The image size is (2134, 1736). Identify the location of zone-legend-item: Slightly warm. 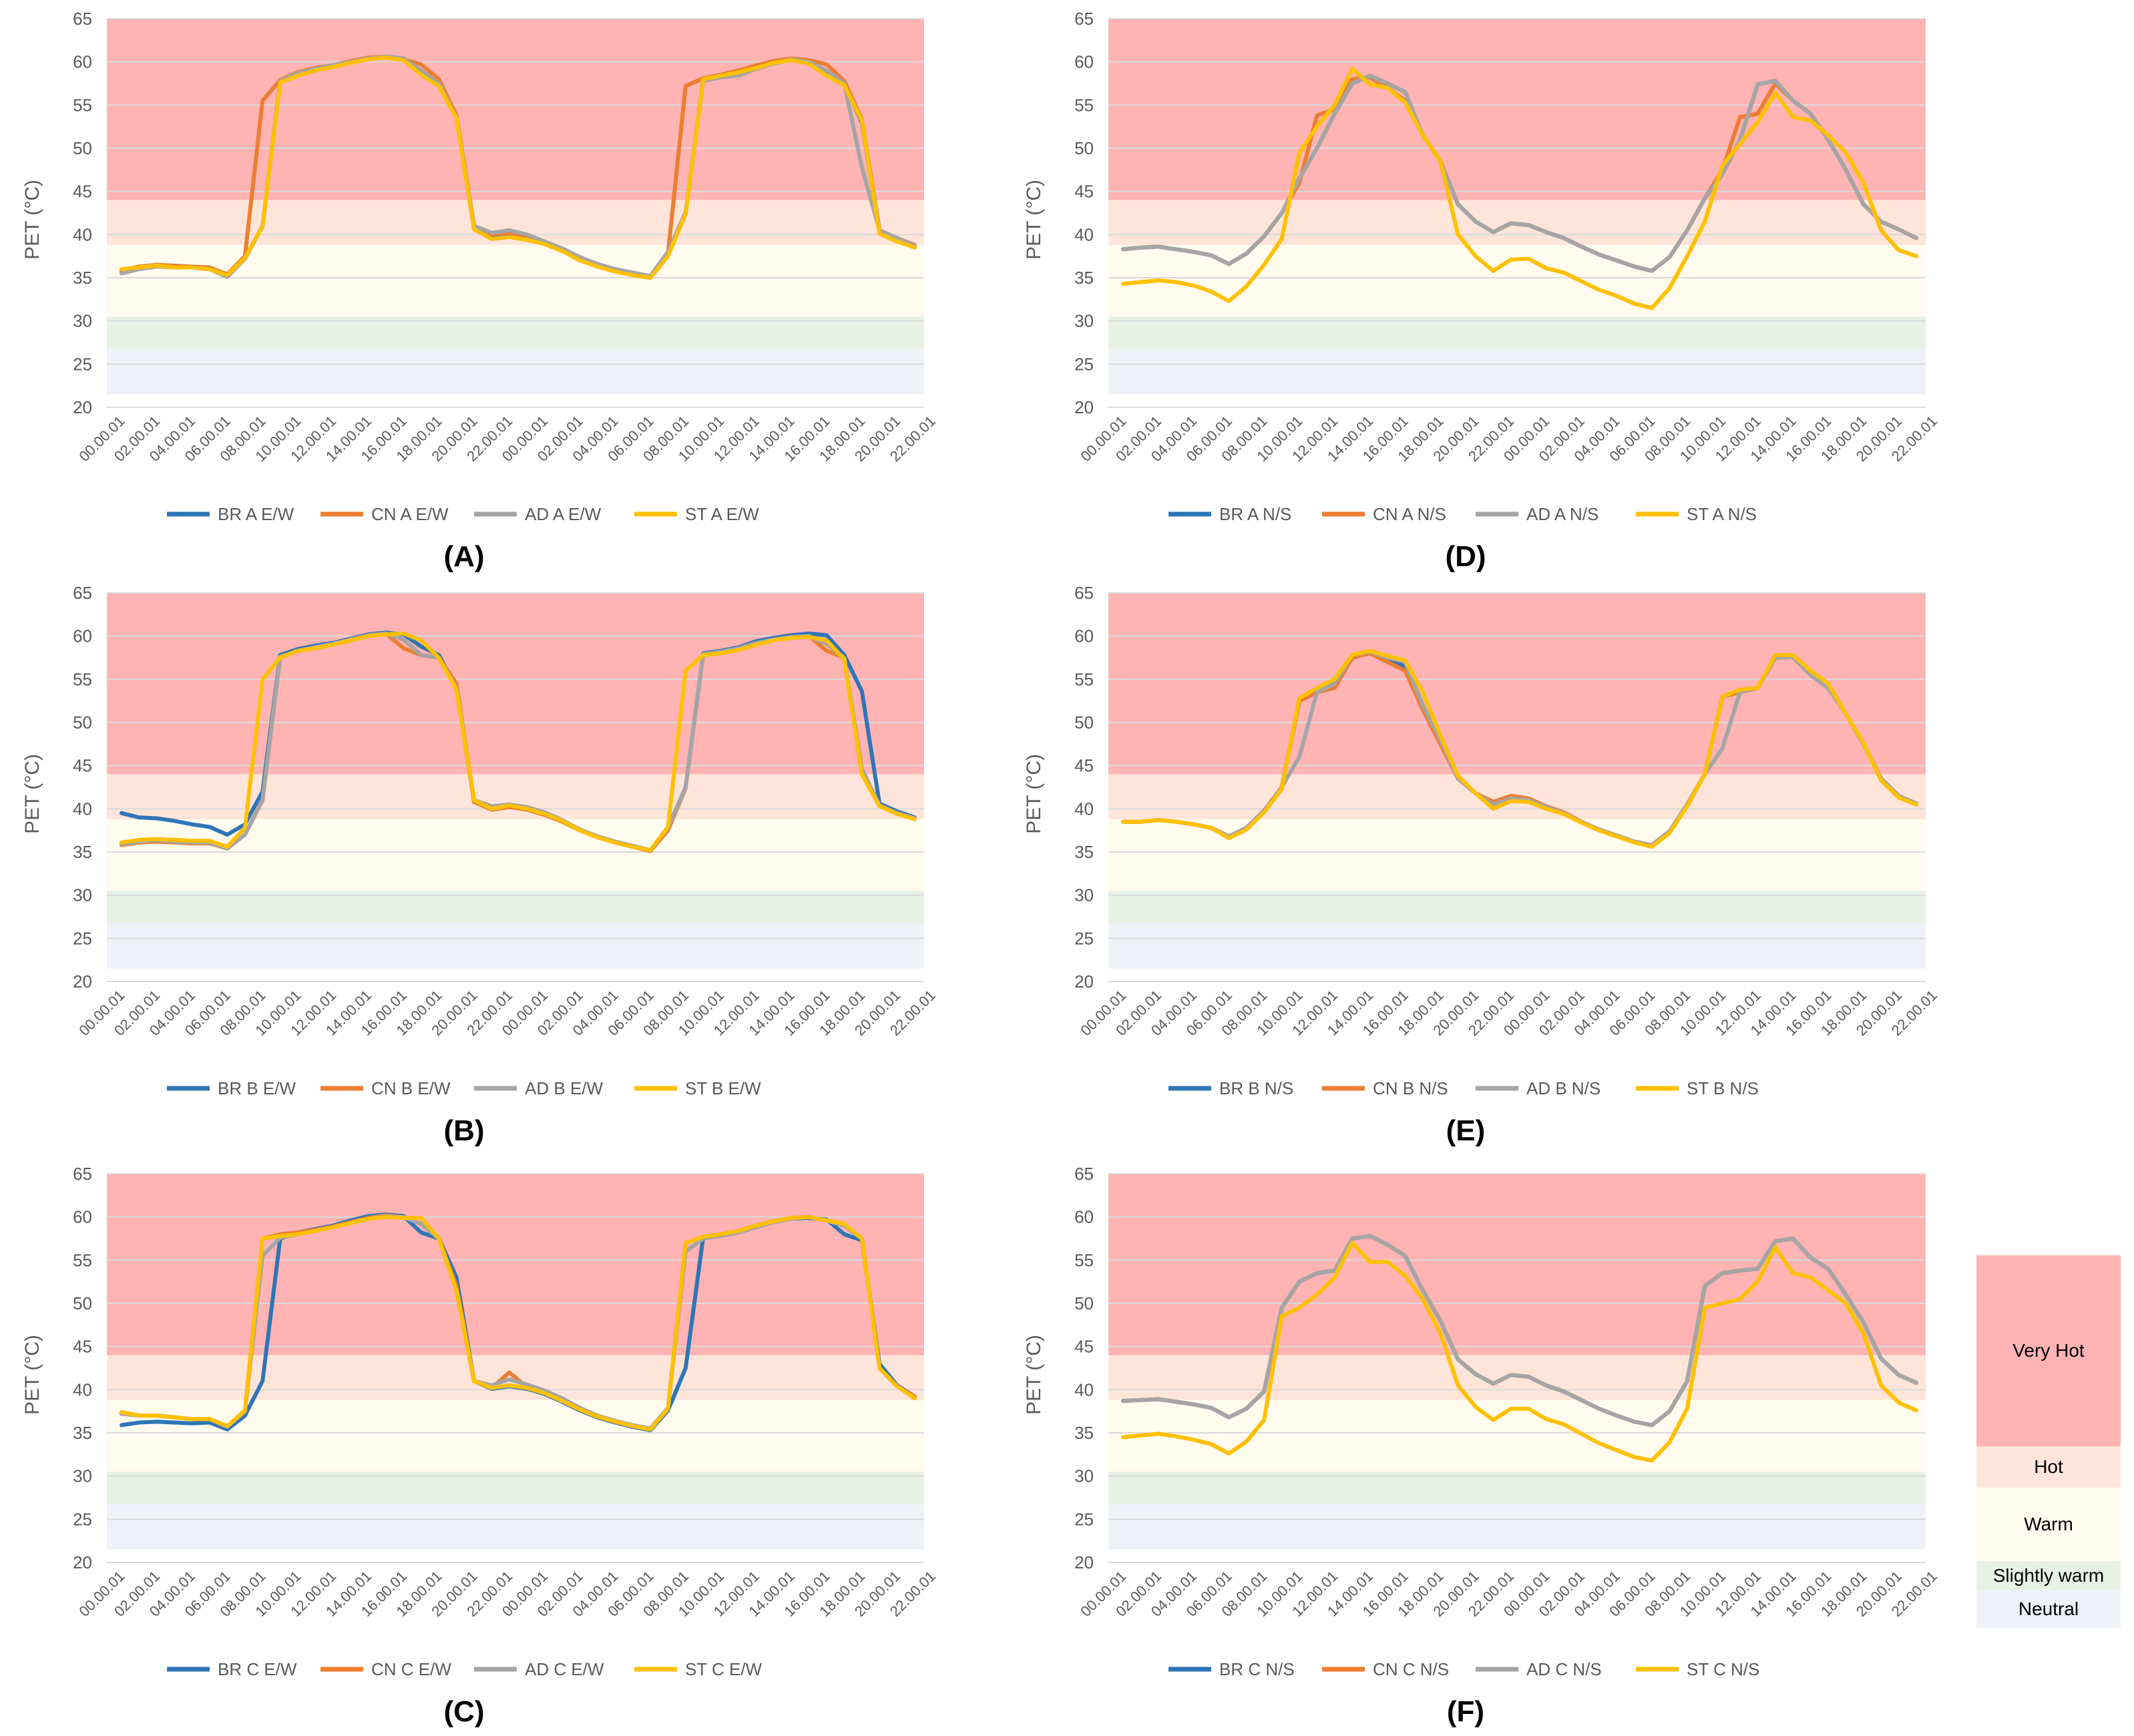
(2048, 1576).